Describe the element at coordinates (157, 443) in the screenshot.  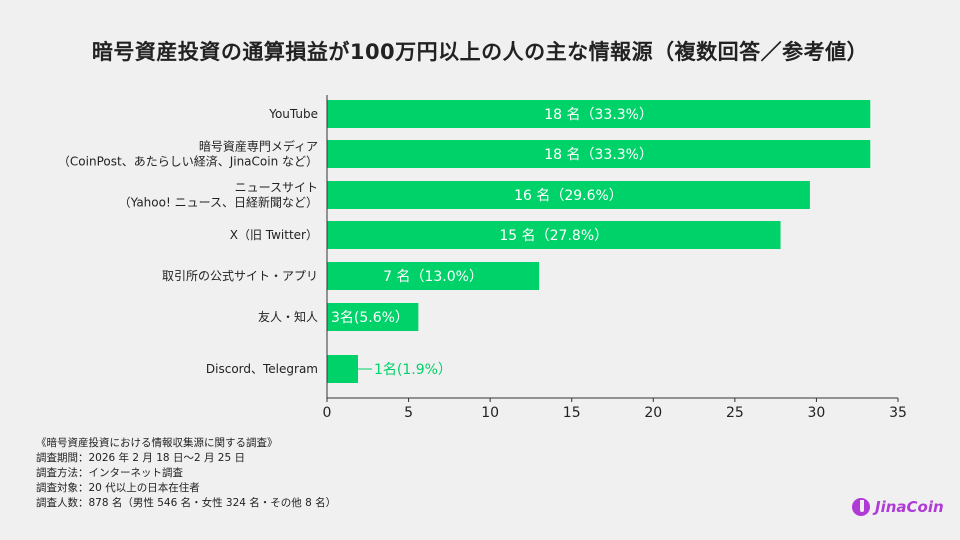
I see `note-line: 《暗号資産投資における情報収集源に関する調査》` at that location.